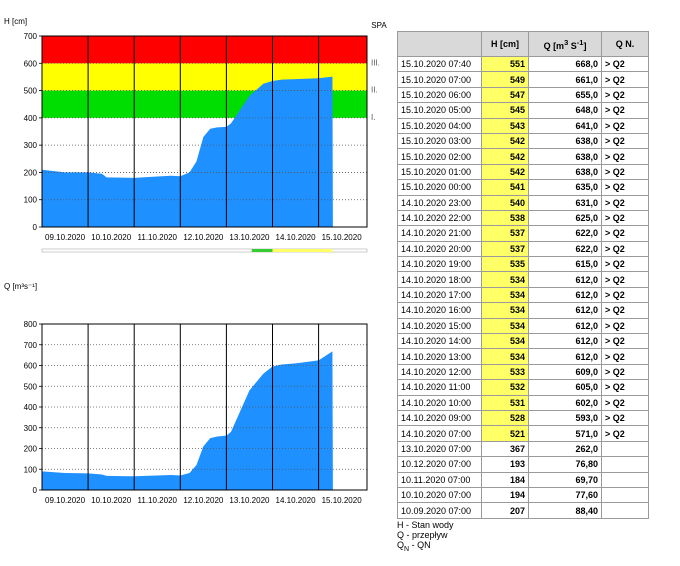  Describe the element at coordinates (523, 372) in the screenshot. I see `table-row: 14.10.2020 12:00 533 609,0 > Q2` at that location.